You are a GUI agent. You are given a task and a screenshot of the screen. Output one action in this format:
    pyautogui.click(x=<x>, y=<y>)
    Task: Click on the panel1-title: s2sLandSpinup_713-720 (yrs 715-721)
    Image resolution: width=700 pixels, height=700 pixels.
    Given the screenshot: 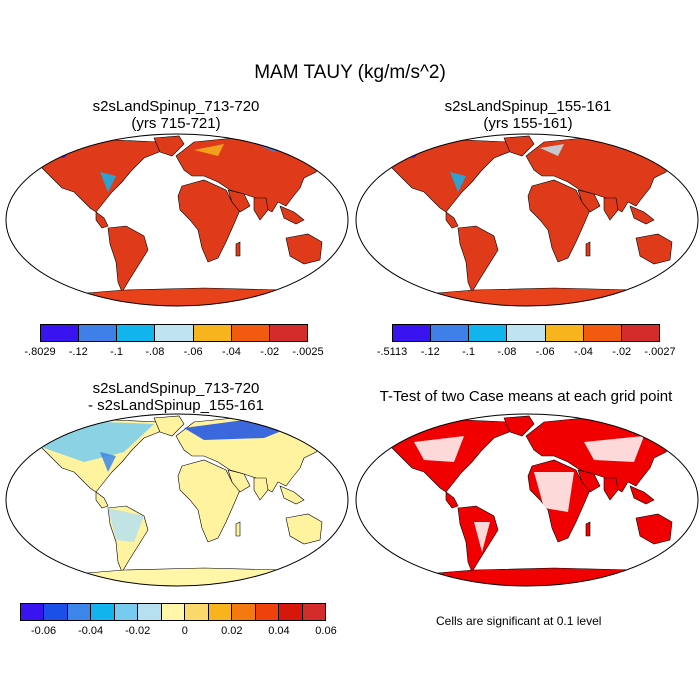 What is the action you would take?
    pyautogui.click(x=176, y=115)
    